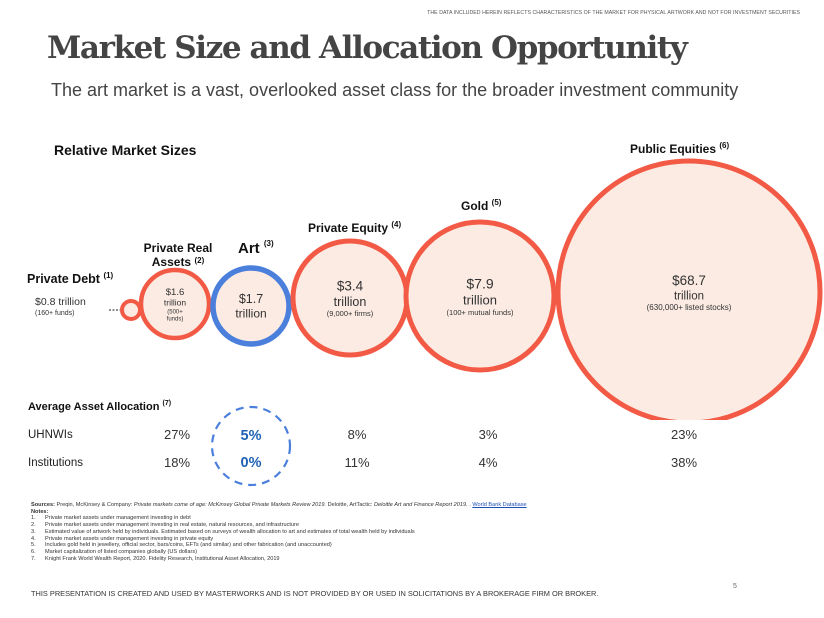  Describe the element at coordinates (33, 538) in the screenshot. I see `note-number: 4.` at that location.